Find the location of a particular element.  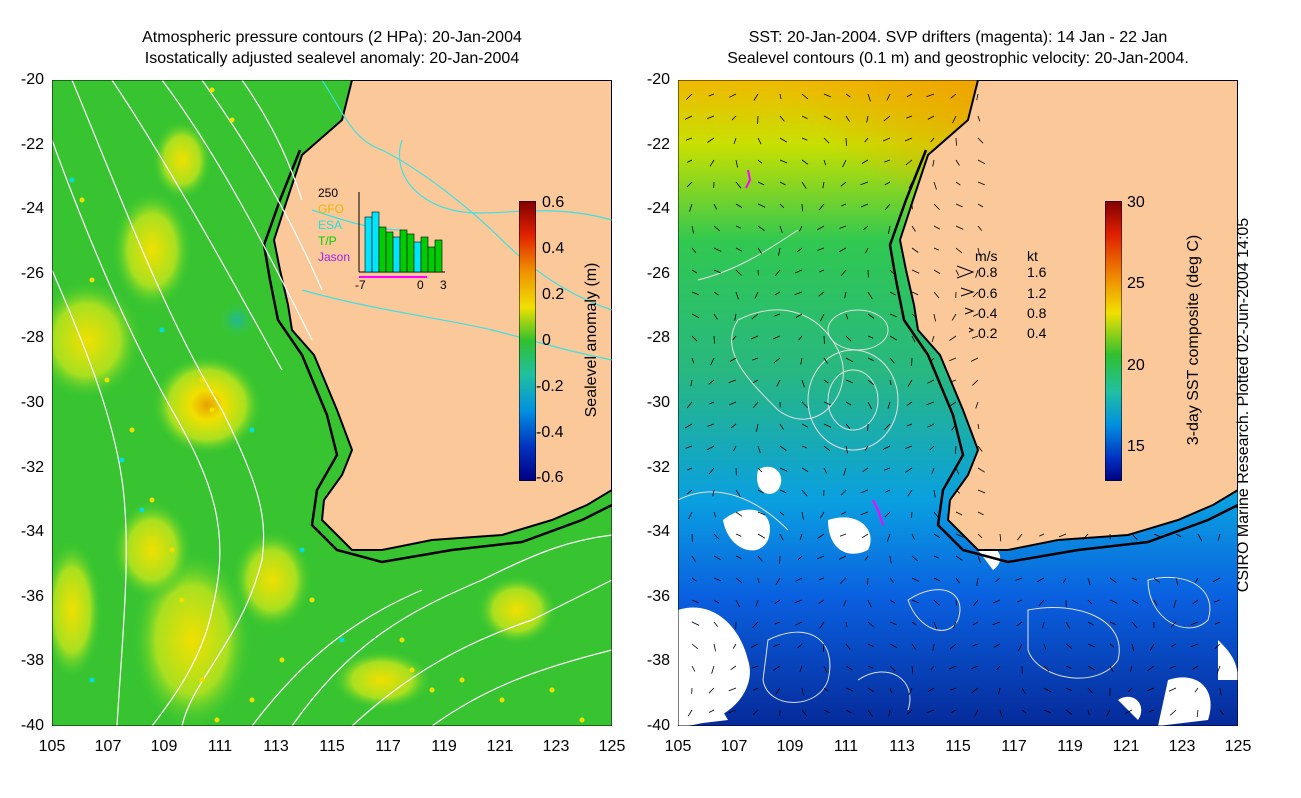

left-y-tick: -28 is located at coordinates (32, 338).